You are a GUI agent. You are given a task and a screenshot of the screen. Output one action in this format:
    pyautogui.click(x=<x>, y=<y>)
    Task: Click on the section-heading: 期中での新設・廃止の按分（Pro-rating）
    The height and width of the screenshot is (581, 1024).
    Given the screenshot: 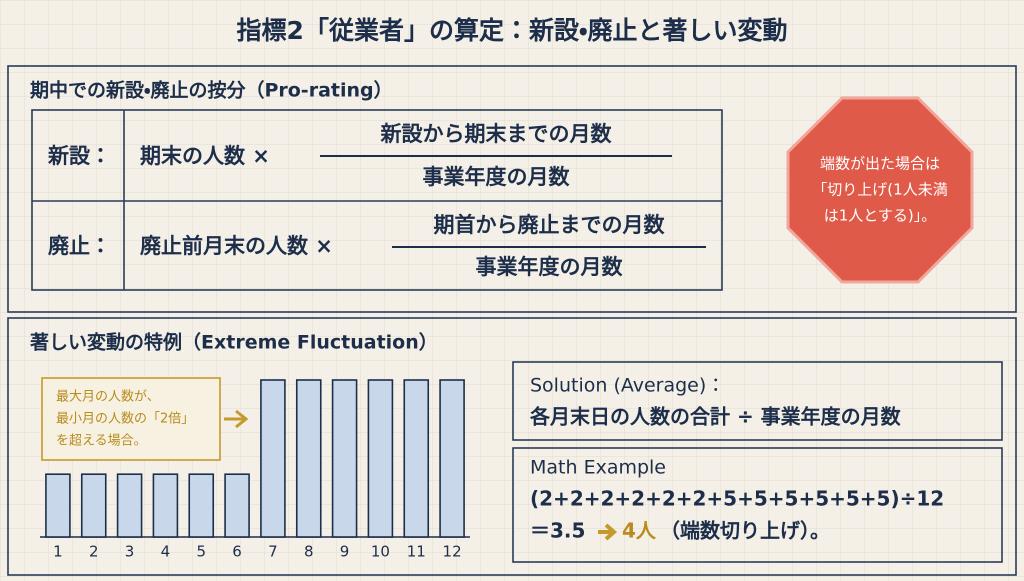 What is the action you would take?
    pyautogui.click(x=211, y=90)
    